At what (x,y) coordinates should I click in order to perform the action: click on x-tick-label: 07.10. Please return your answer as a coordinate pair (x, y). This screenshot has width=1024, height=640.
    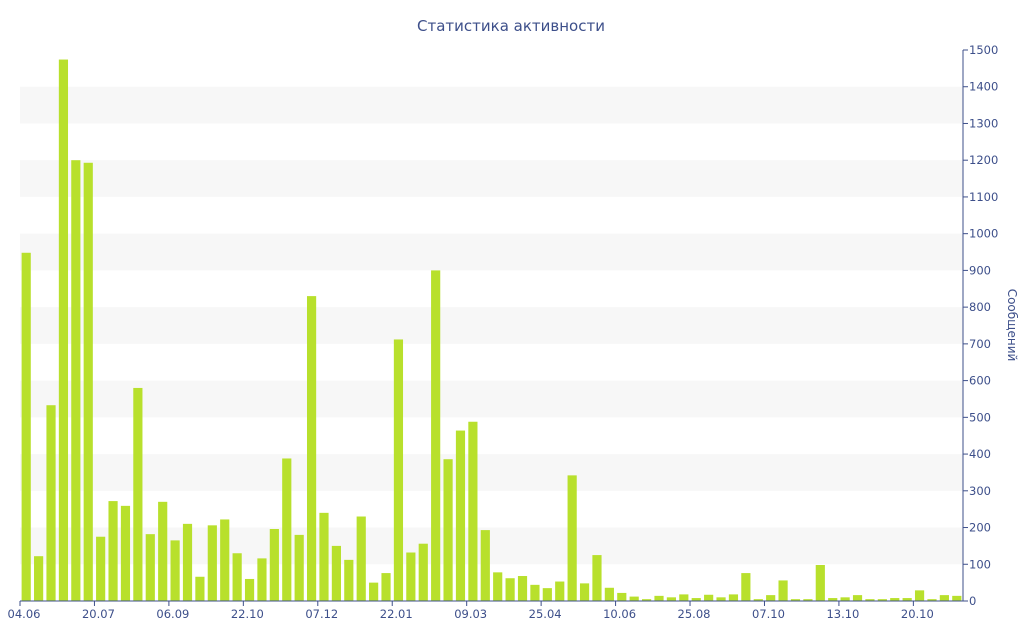
    Looking at the image, I should click on (768, 614).